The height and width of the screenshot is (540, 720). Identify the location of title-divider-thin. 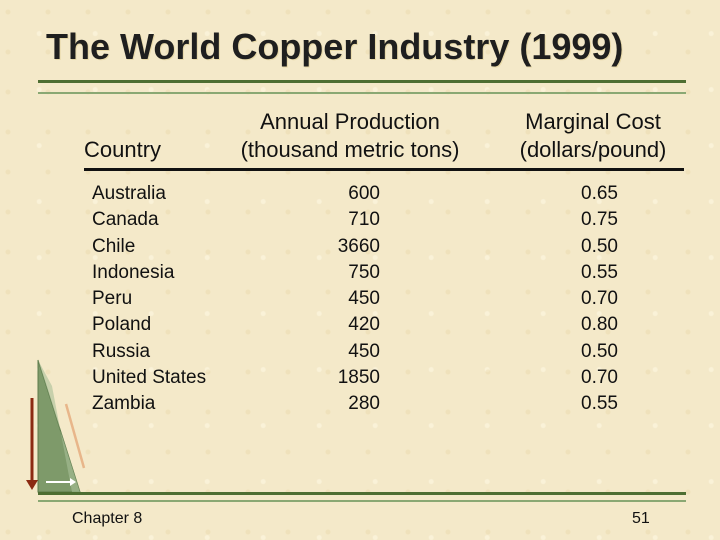
(362, 93).